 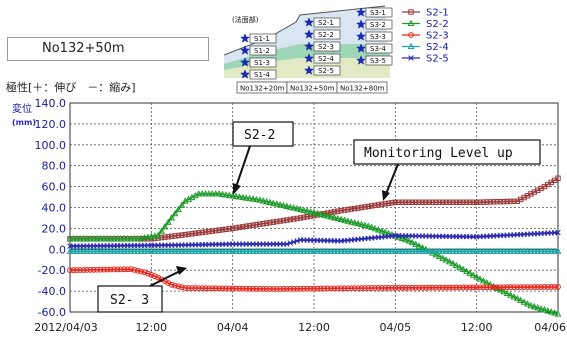 What do you see at coordinates (392, 179) in the screenshot?
I see `callout-monitoring-arrow` at bounding box center [392, 179].